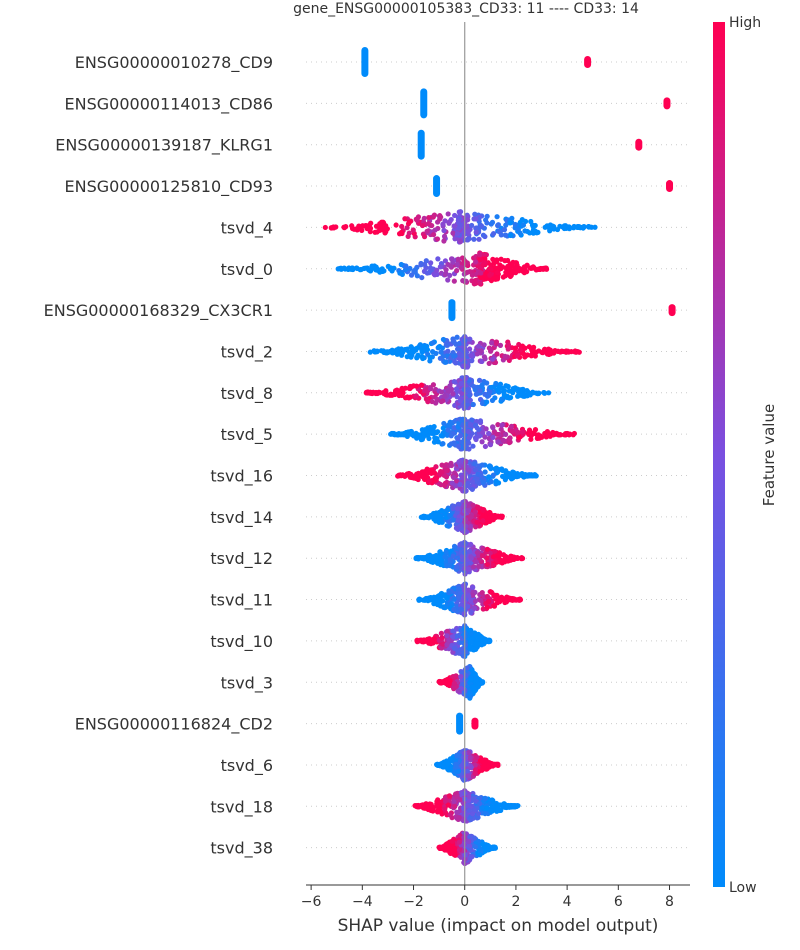 The image size is (800, 950). What do you see at coordinates (743, 888) in the screenshot?
I see `colorbar-low-label: Low` at bounding box center [743, 888].